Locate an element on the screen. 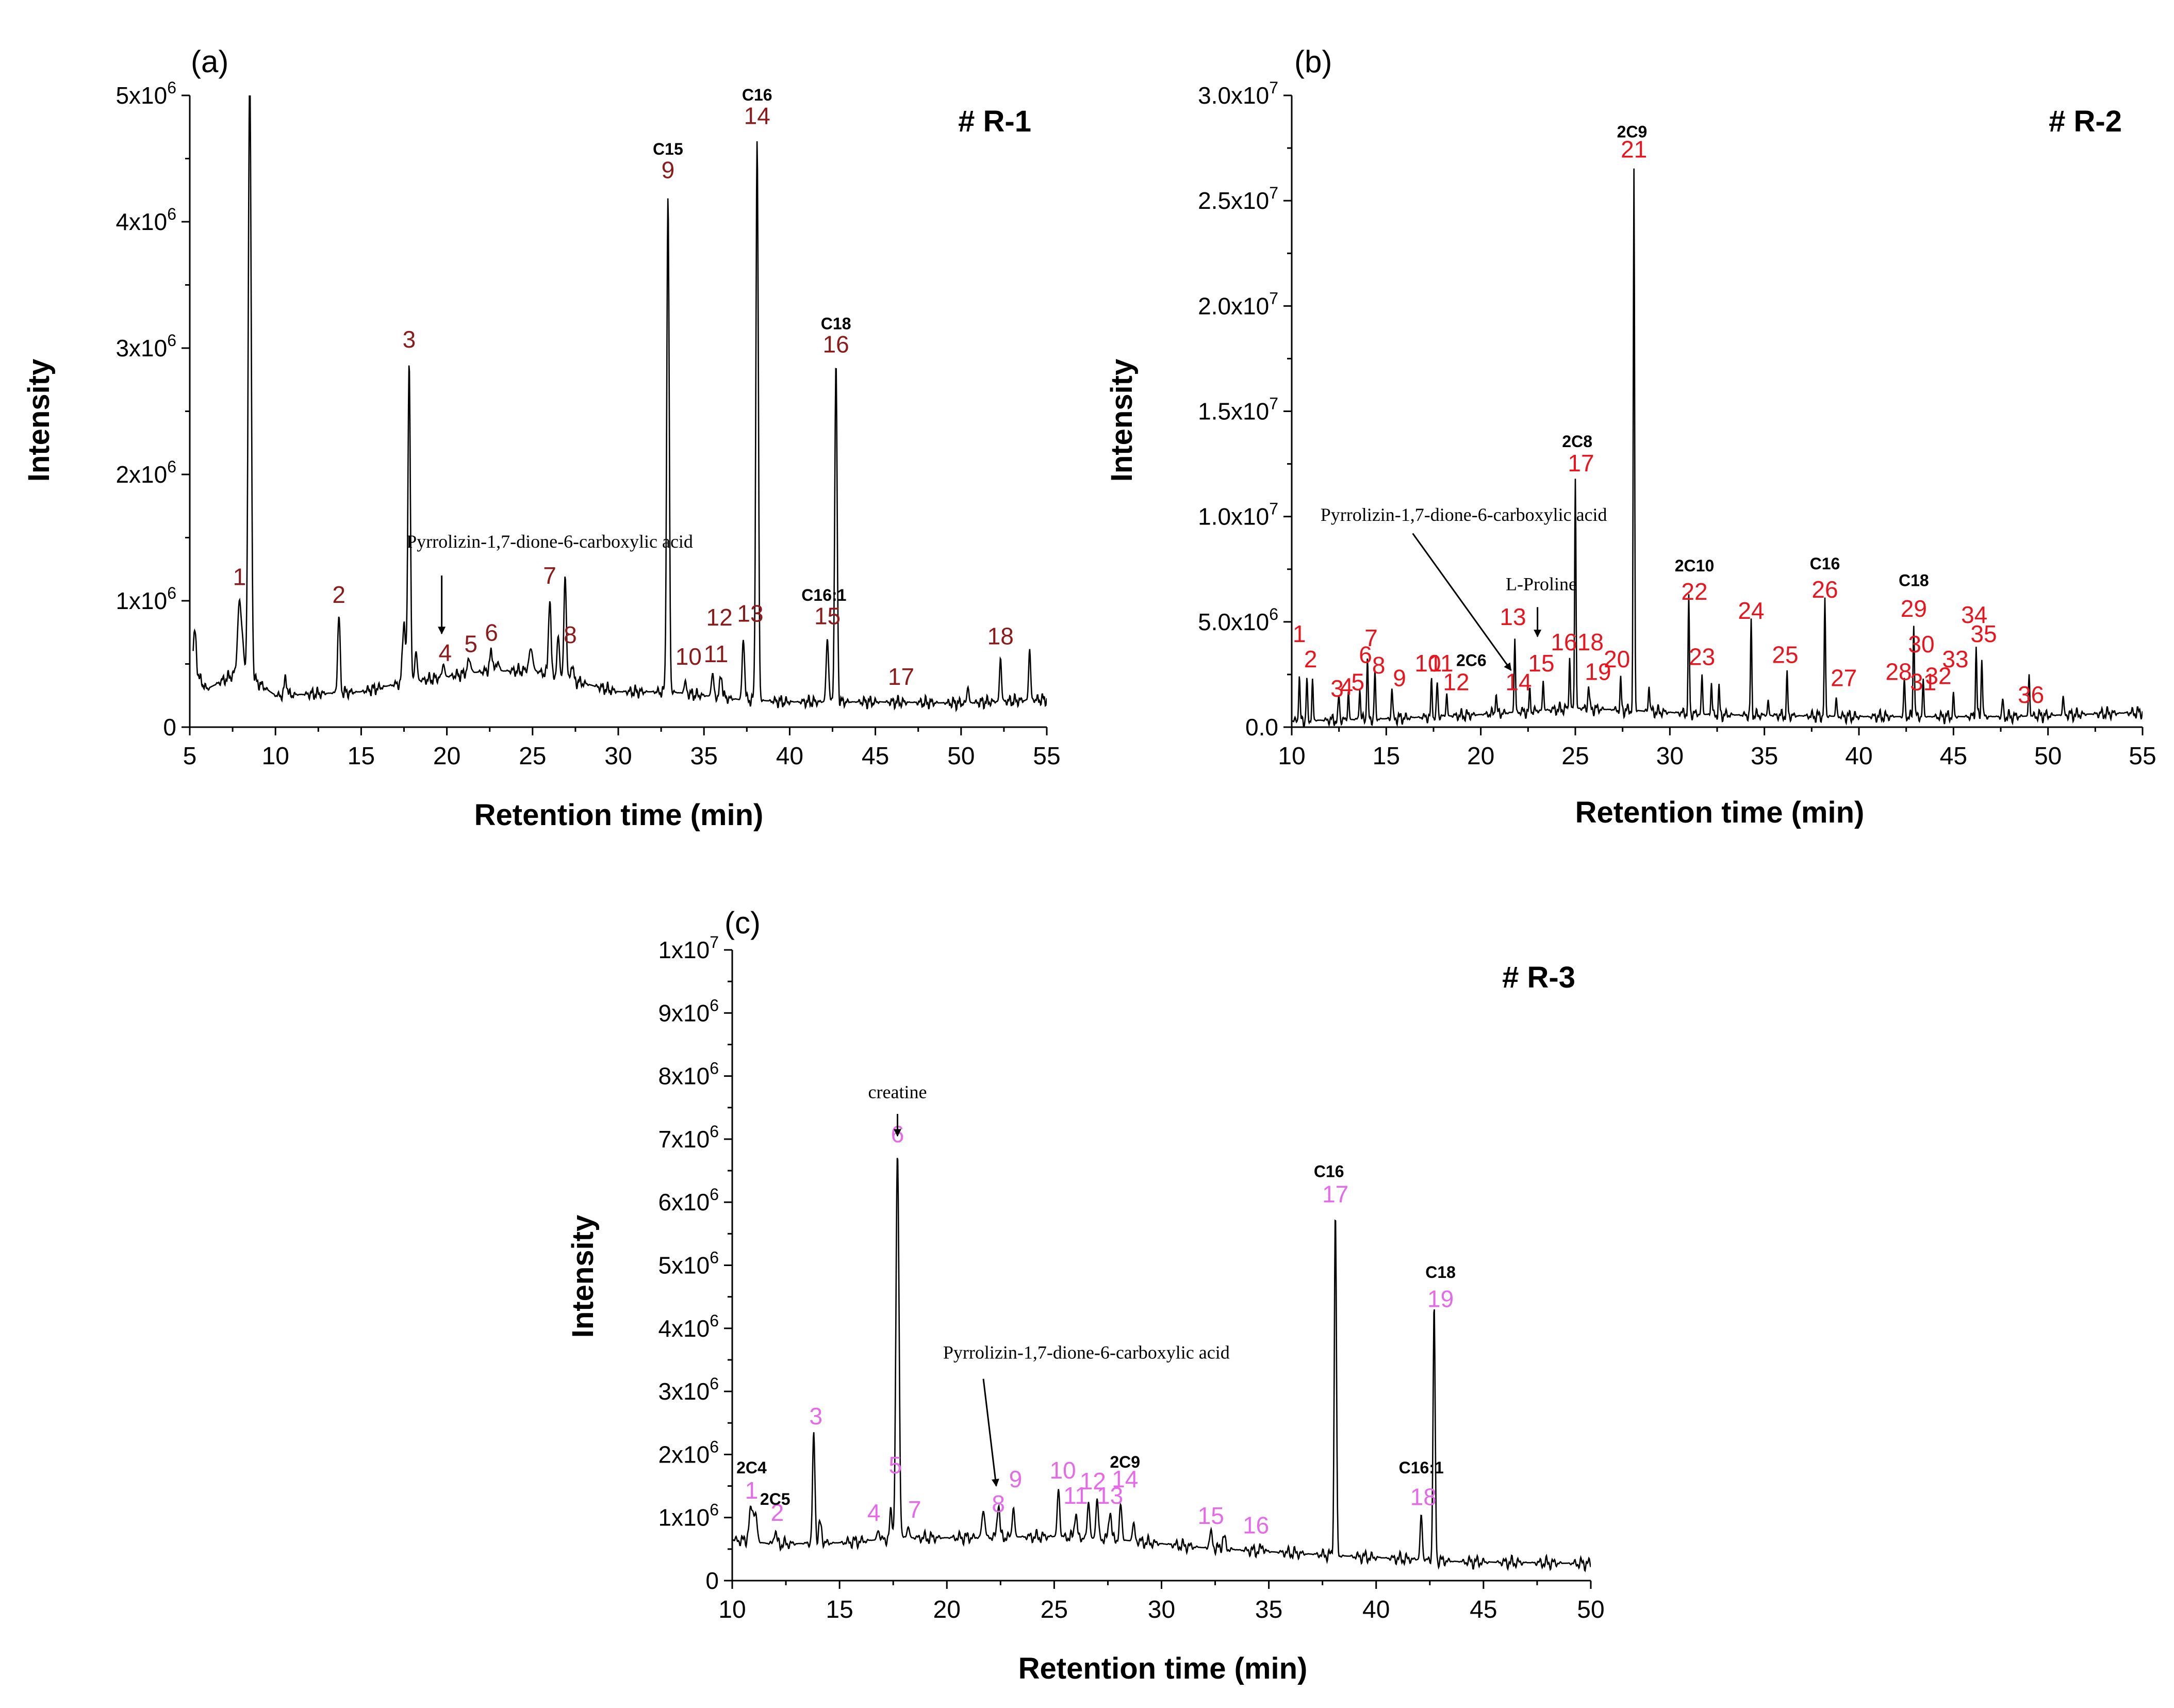 The image size is (2174, 1708). peak-label: 15 is located at coordinates (827, 615).